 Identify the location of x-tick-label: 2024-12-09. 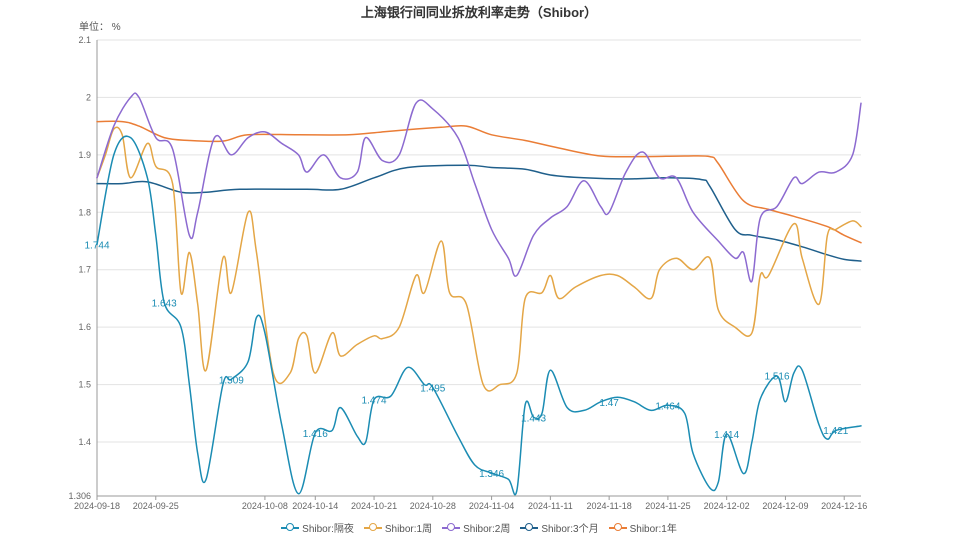
(785, 506).